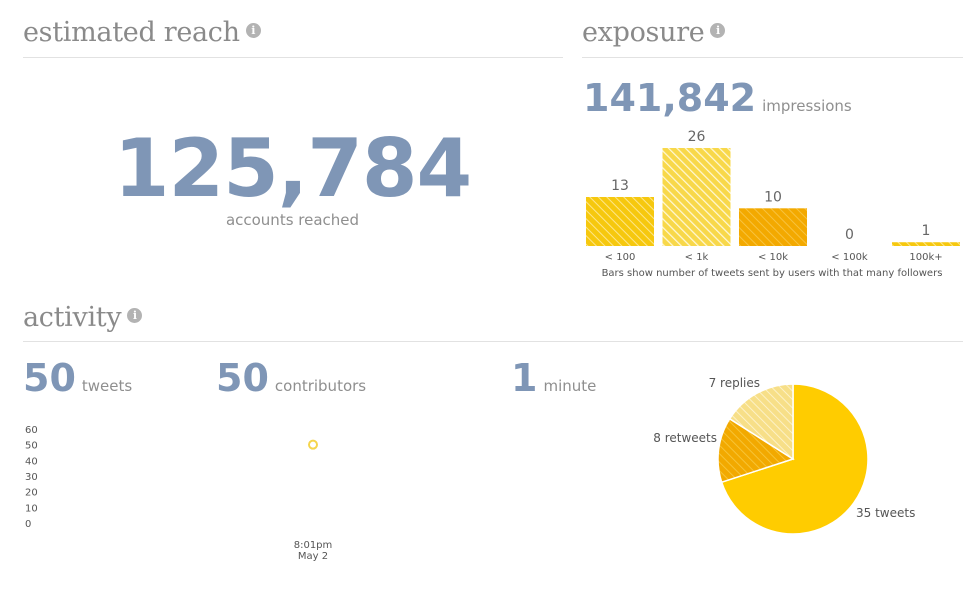 The image size is (977, 595). Describe the element at coordinates (49, 378) in the screenshot. I see `tweets-count: 50` at that location.